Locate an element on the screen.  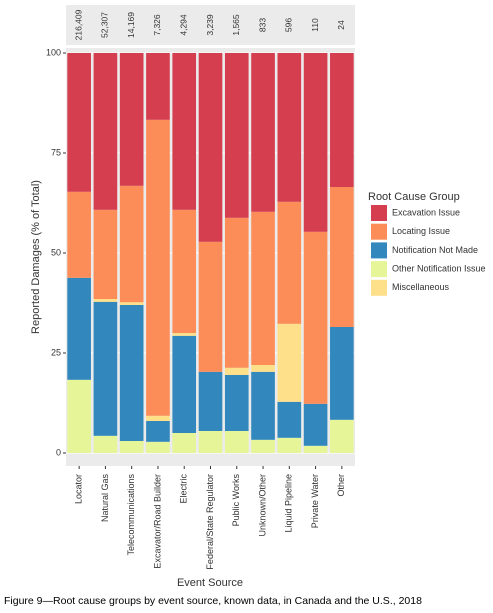
count-strip is located at coordinates (210, 25).